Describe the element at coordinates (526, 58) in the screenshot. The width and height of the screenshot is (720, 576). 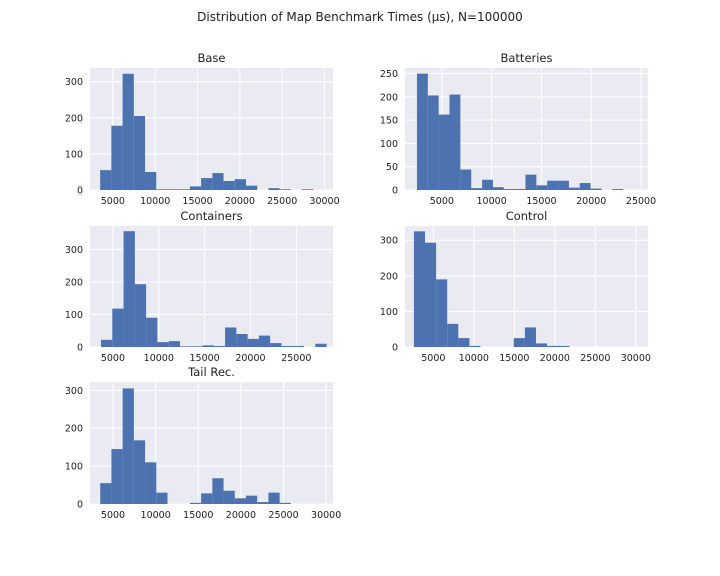
I see `panel-title: Batteries` at that location.